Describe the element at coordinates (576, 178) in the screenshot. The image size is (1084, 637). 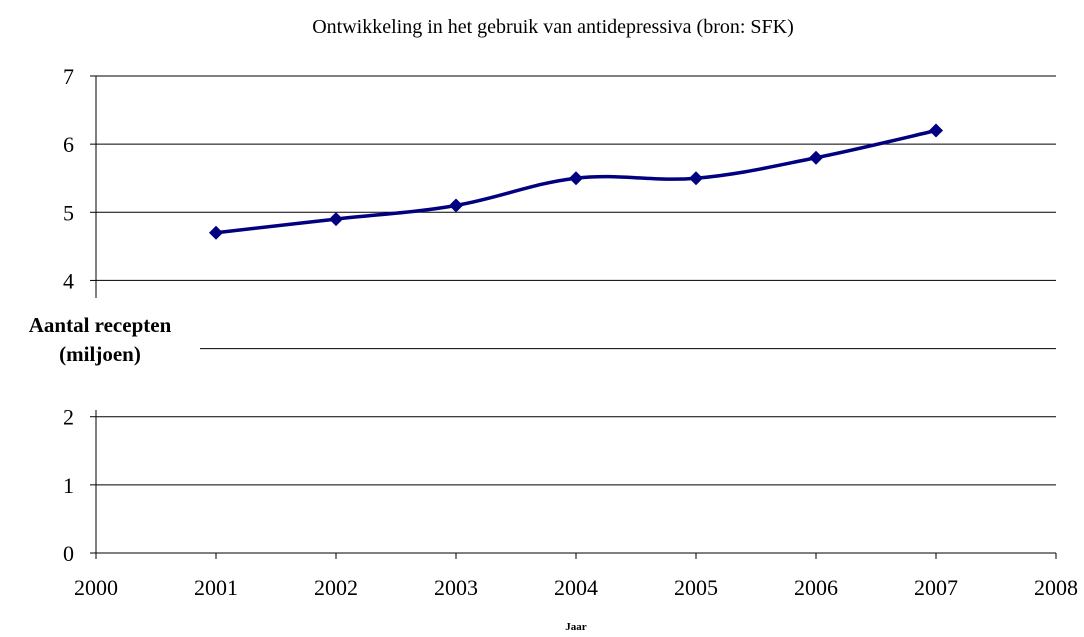
I see `data-point-2004` at that location.